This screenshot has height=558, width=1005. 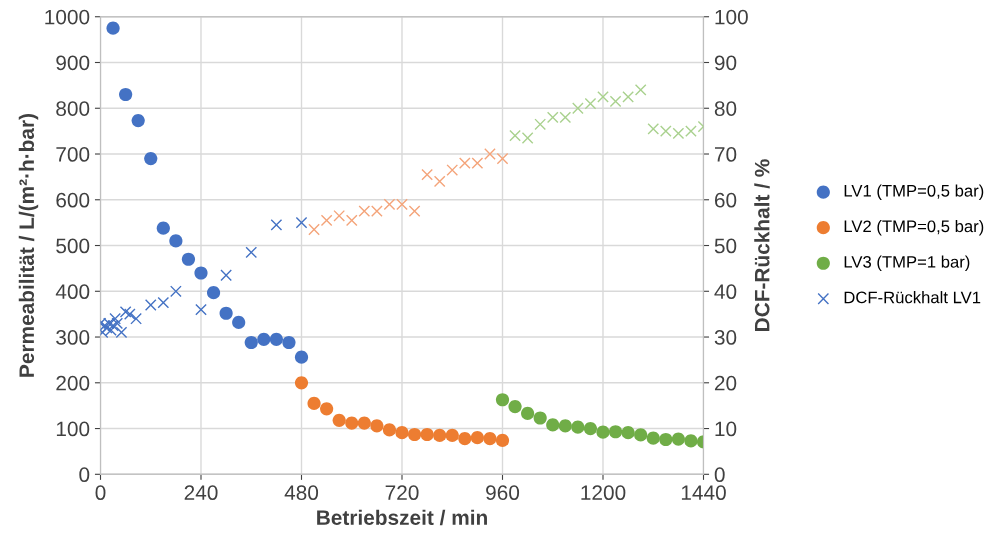 I want to click on y2-tick-label: 0, so click(x=719, y=475).